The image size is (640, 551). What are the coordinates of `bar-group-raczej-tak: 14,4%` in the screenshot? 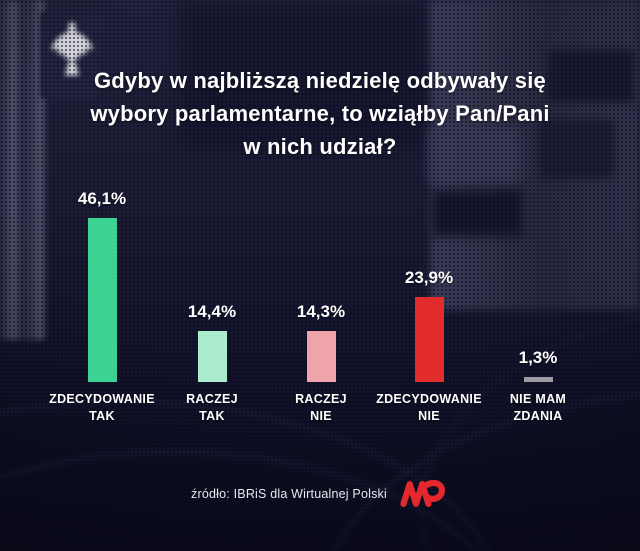 It's located at (212, 342).